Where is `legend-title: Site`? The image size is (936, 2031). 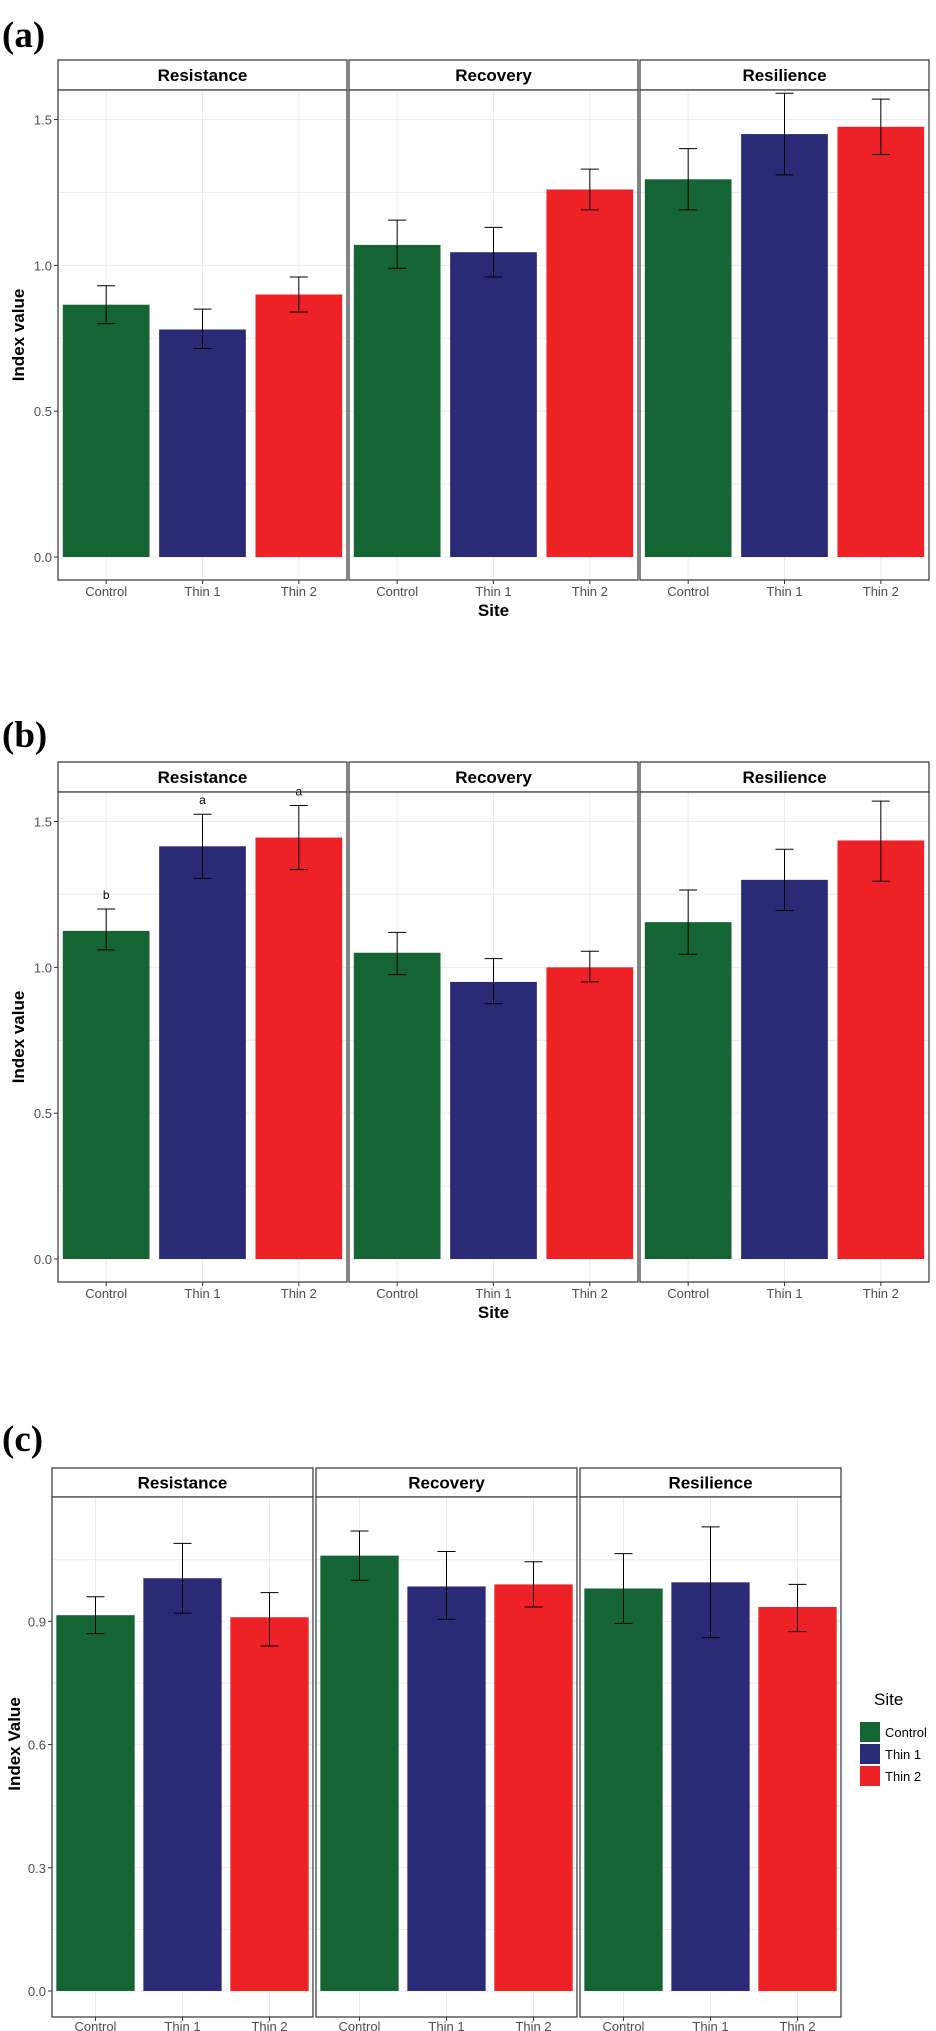
legend-title: Site is located at coordinates (888, 1699).